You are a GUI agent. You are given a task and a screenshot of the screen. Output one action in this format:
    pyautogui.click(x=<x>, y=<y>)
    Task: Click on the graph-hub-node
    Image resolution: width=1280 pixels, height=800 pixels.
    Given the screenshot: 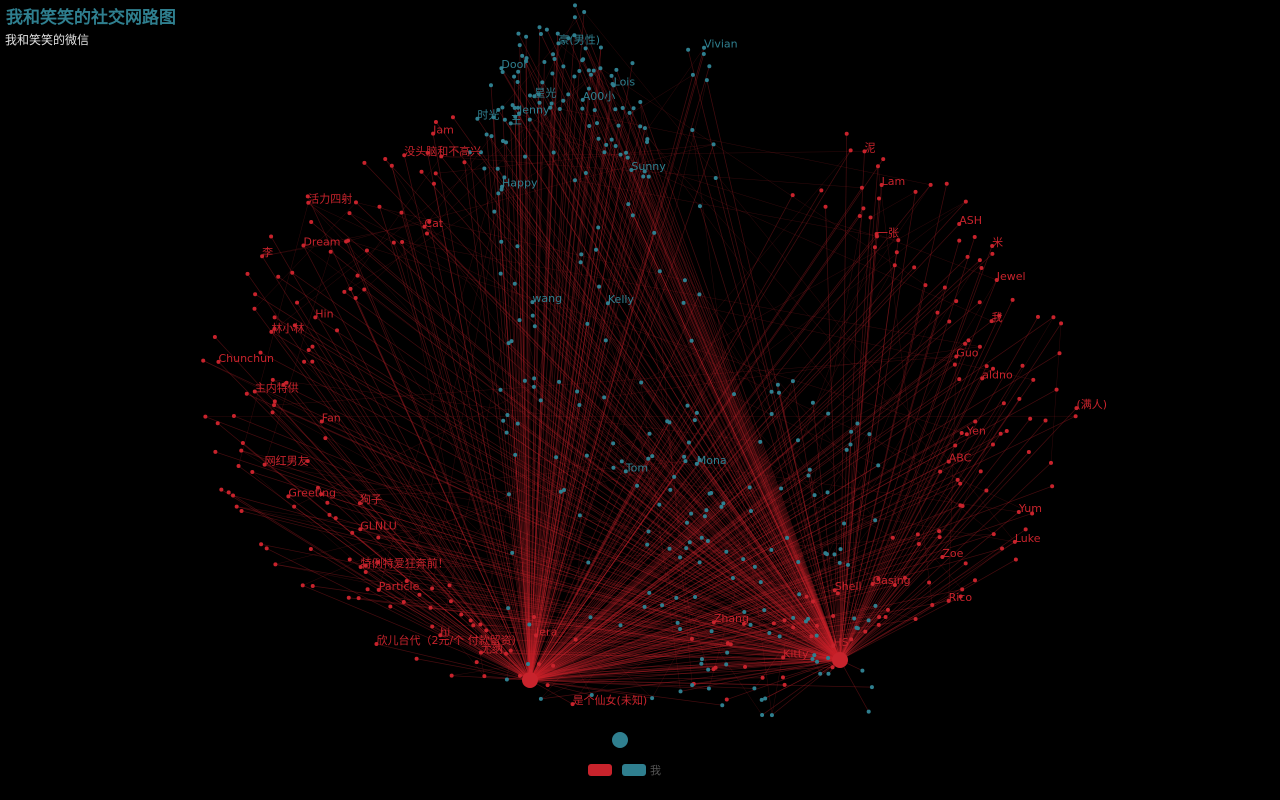 What is the action you would take?
    pyautogui.click(x=840, y=660)
    